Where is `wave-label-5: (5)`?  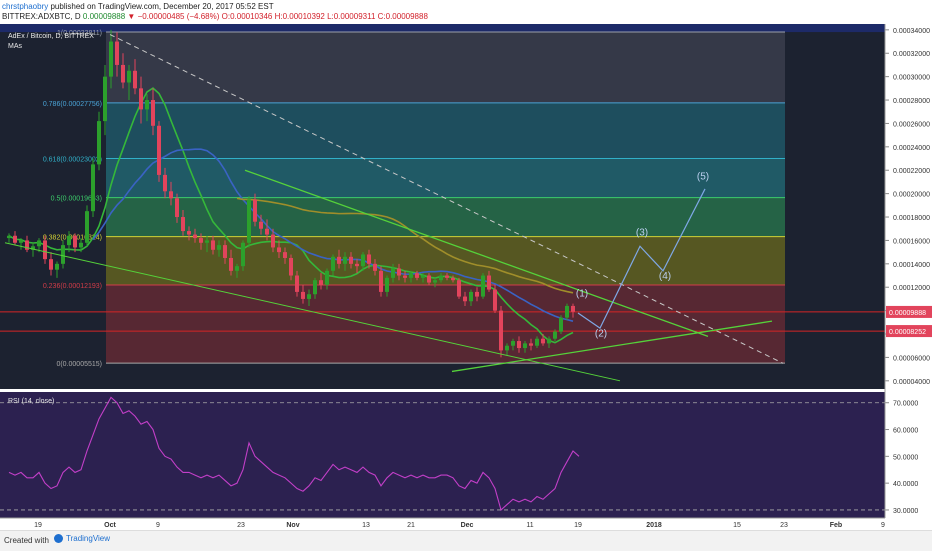 wave-label-5: (5) is located at coordinates (703, 177).